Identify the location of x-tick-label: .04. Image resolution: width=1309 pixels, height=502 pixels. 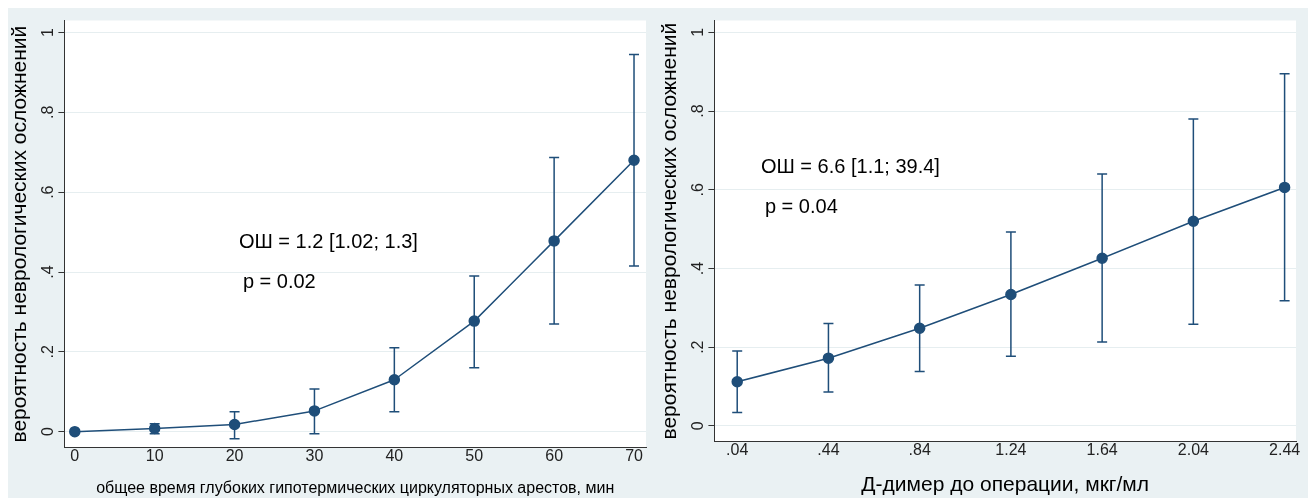
(737, 450).